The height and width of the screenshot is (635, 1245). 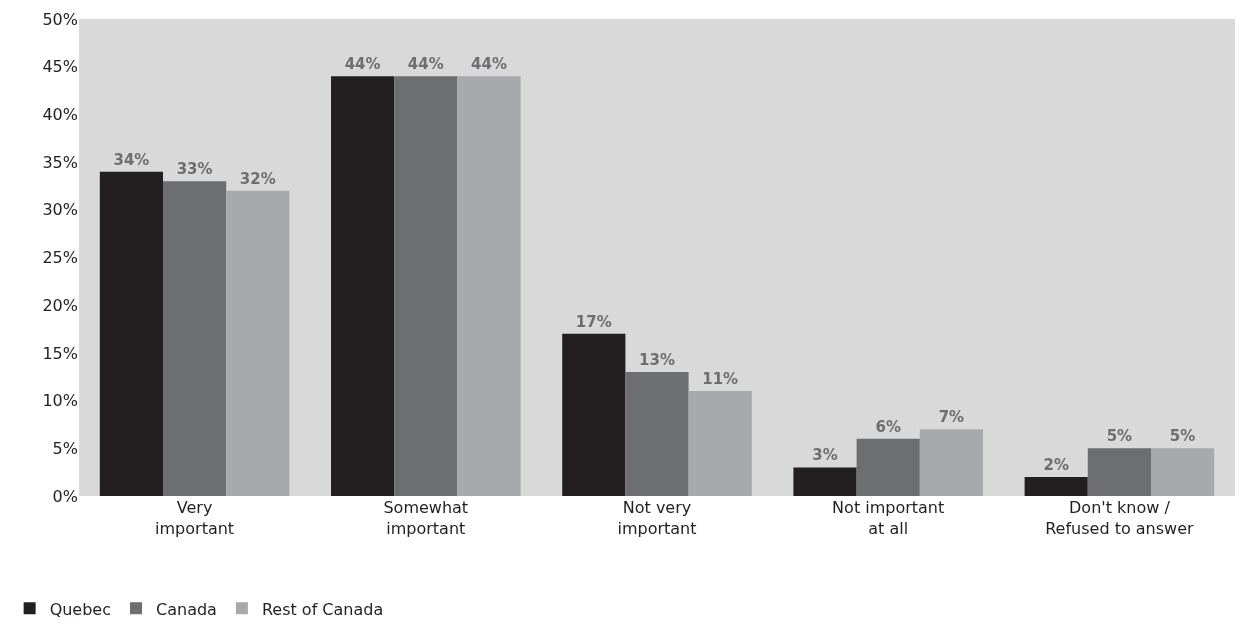 What do you see at coordinates (1056, 464) in the screenshot?
I see `data-label: 2%` at bounding box center [1056, 464].